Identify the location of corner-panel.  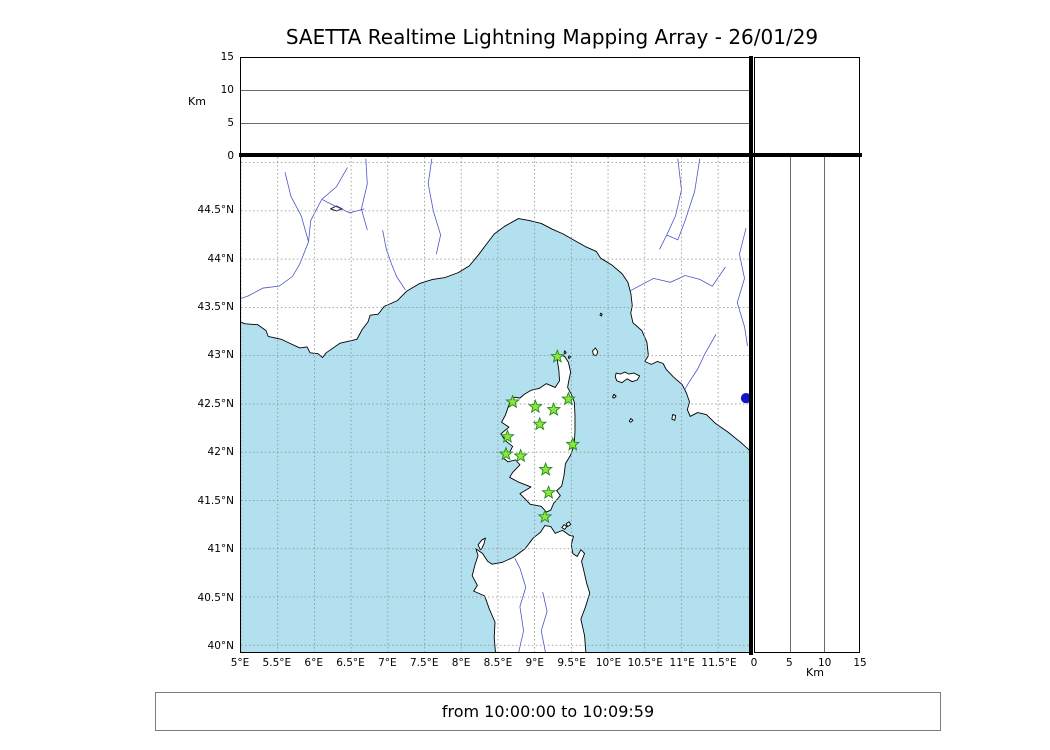
(807, 106).